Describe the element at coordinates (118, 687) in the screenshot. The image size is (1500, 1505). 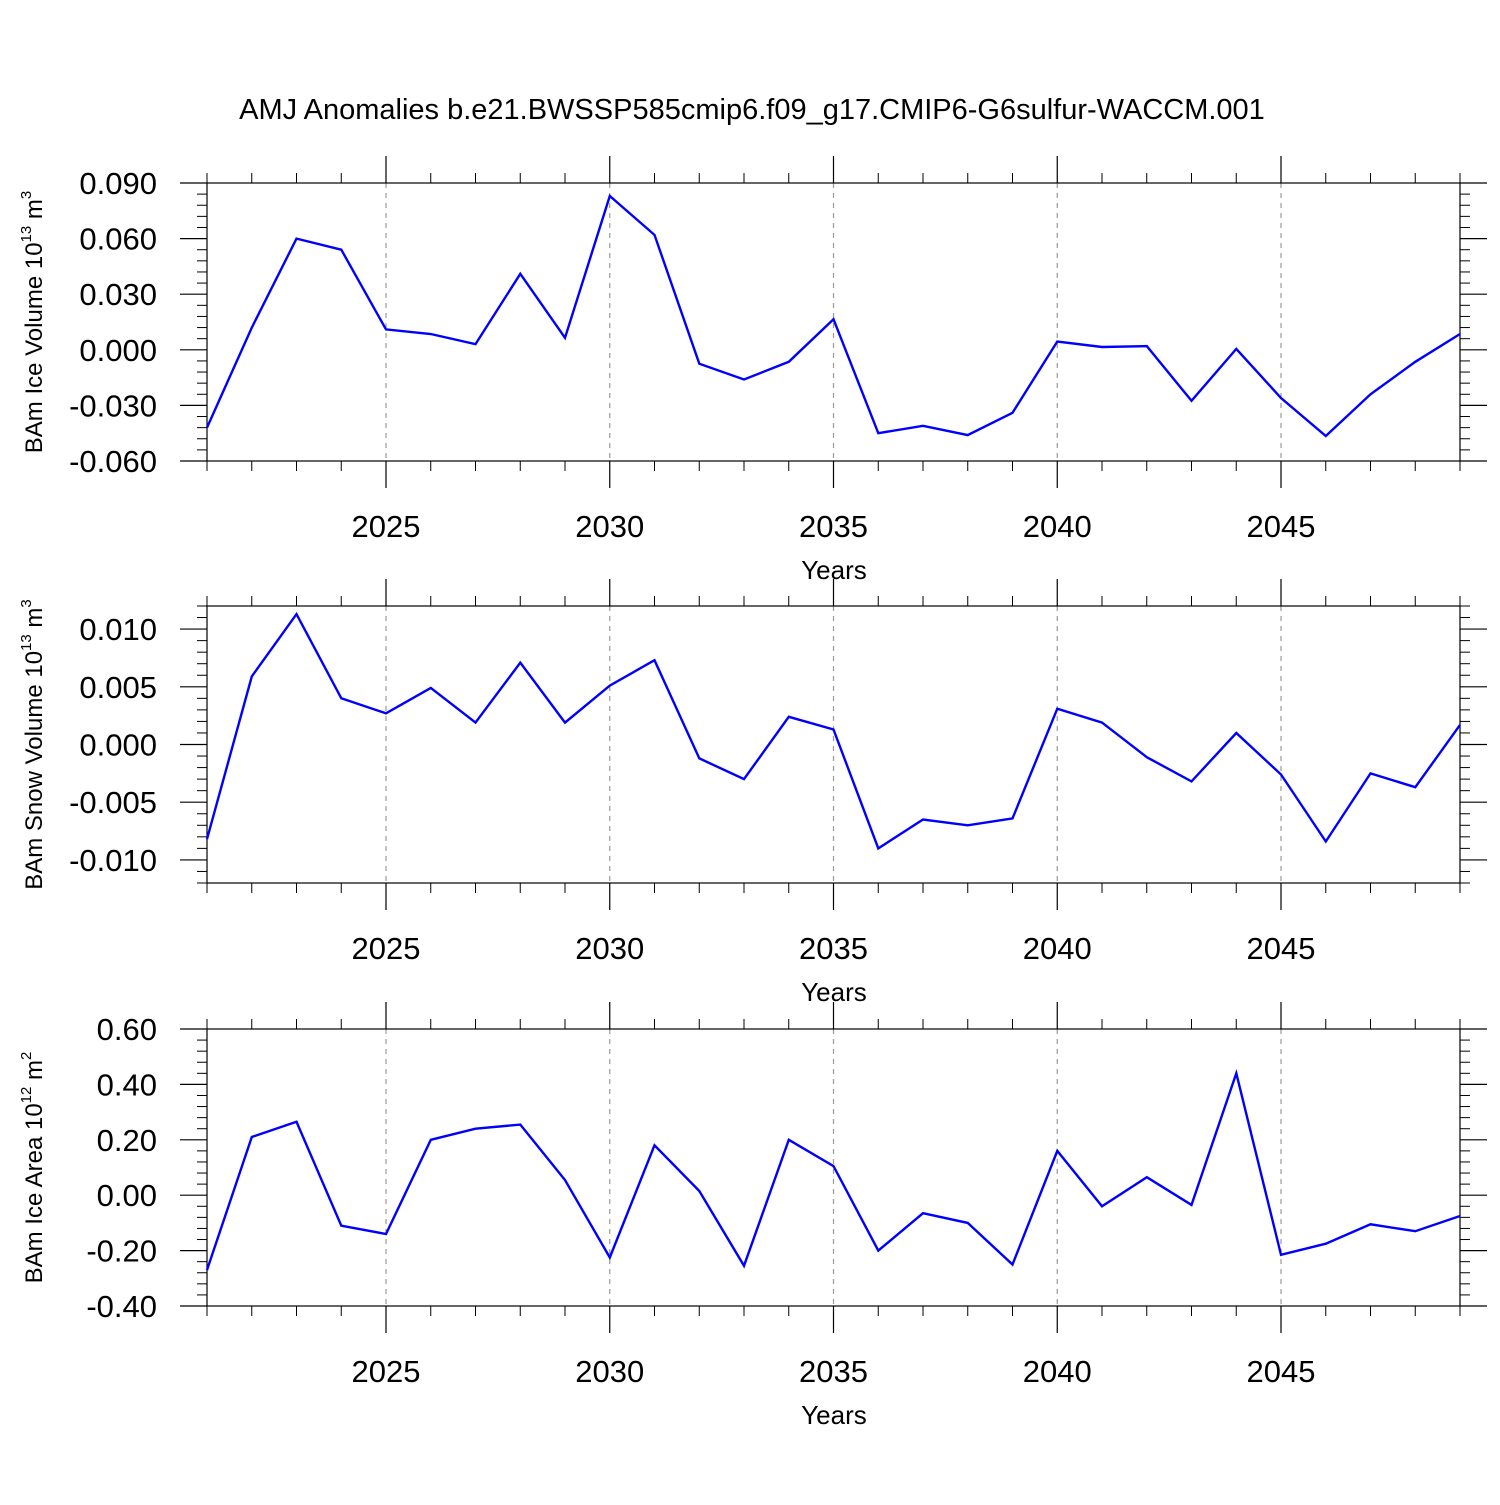
I see `y-tick-label: 0.005` at that location.